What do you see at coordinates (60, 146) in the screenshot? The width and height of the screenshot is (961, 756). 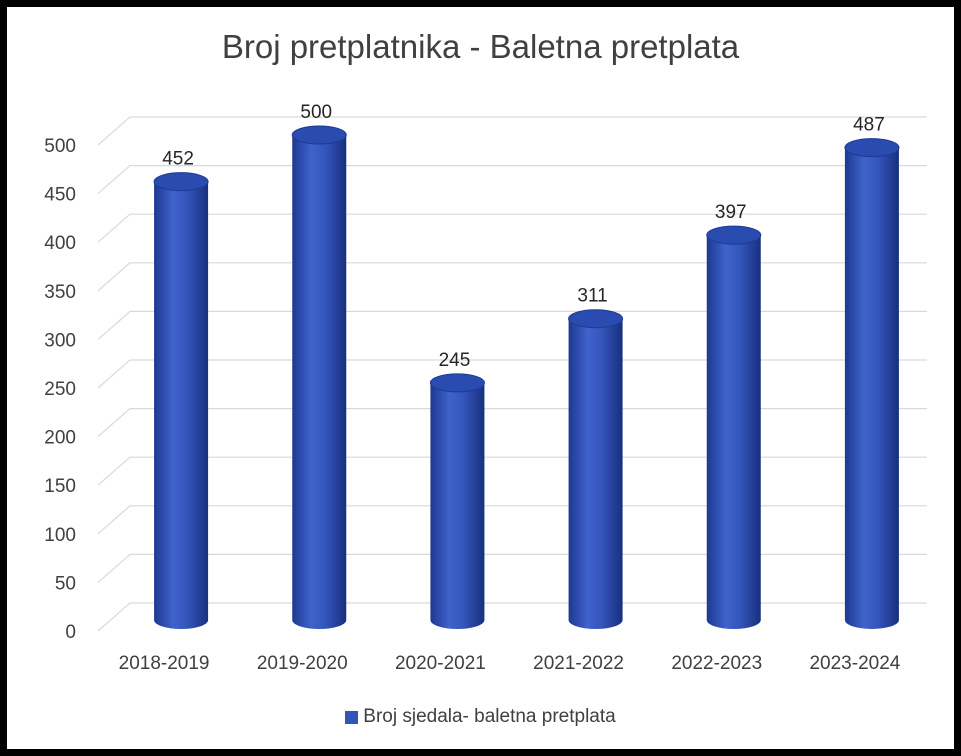 I see `y-tick-label: 500` at bounding box center [60, 146].